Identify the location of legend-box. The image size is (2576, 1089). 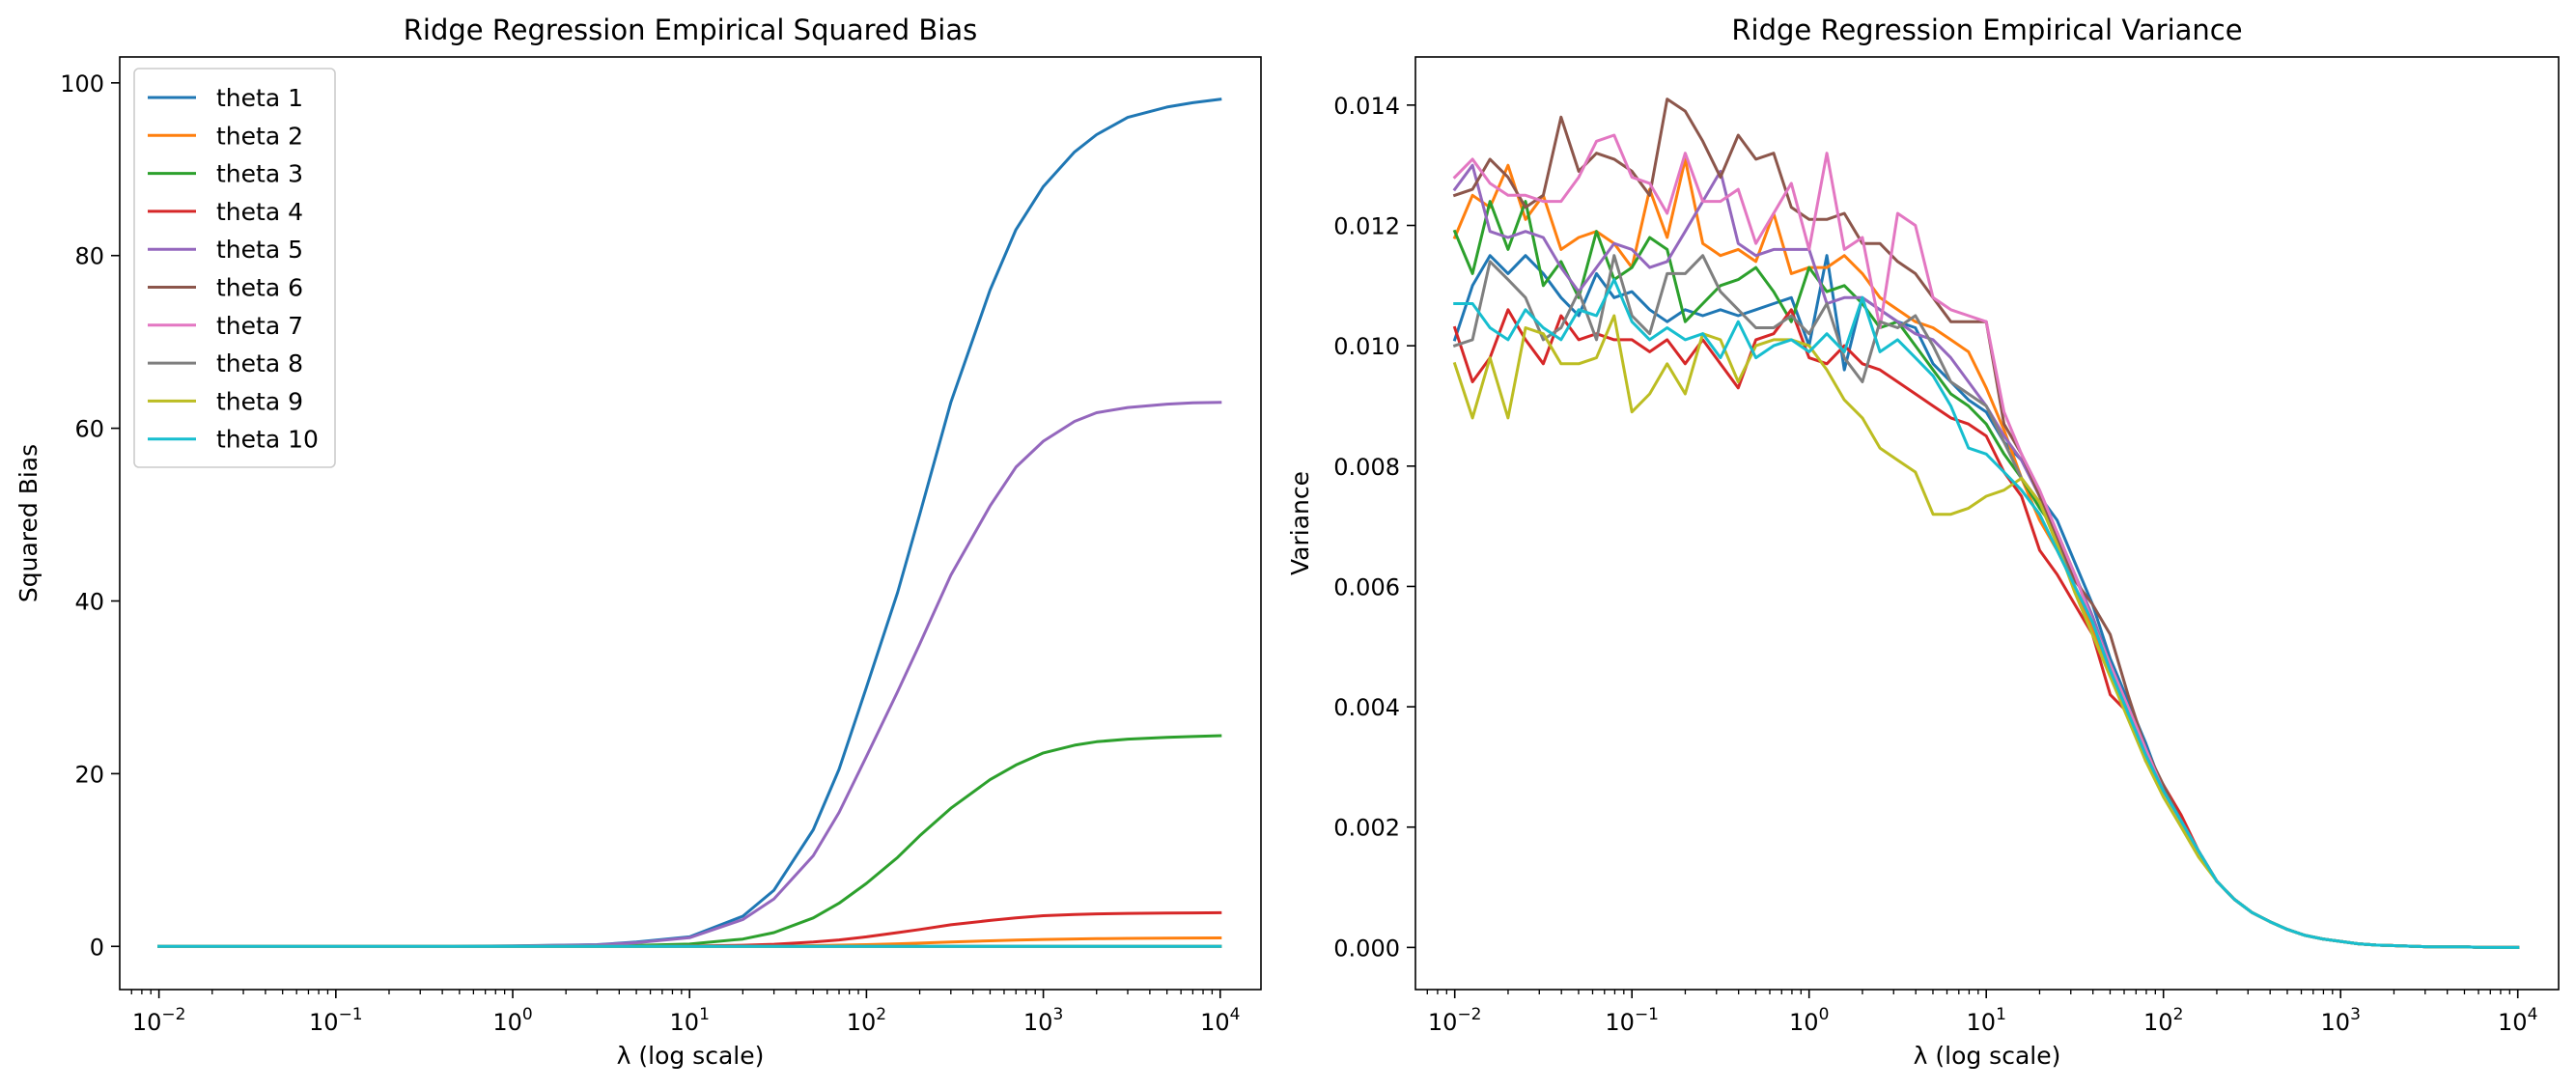
(235, 268).